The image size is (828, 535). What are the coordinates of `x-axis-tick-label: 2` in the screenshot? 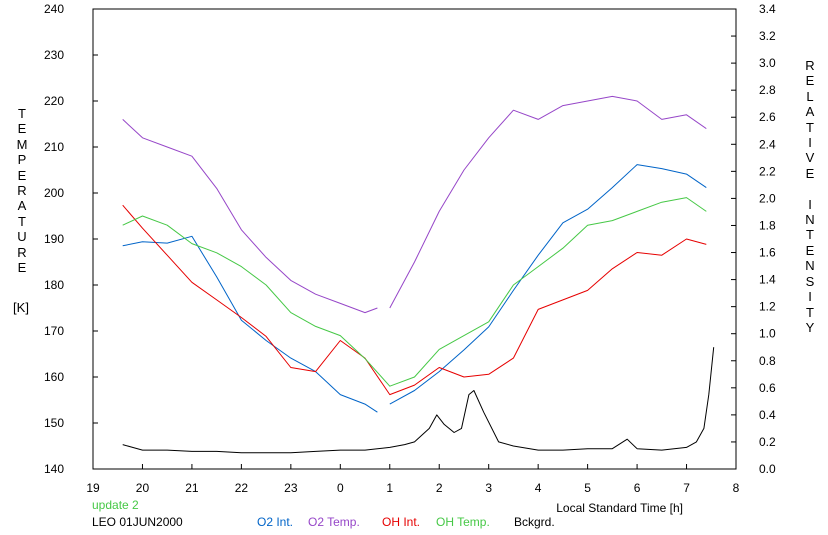 It's located at (439, 488).